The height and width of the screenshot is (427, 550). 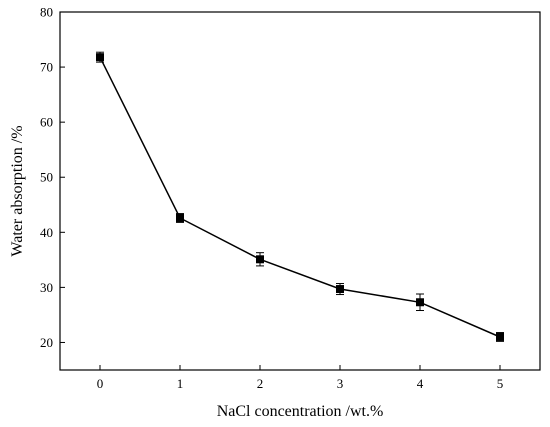 What do you see at coordinates (300, 378) in the screenshot?
I see `x-axis-ticks: 0 1 2 3 4 5` at bounding box center [300, 378].